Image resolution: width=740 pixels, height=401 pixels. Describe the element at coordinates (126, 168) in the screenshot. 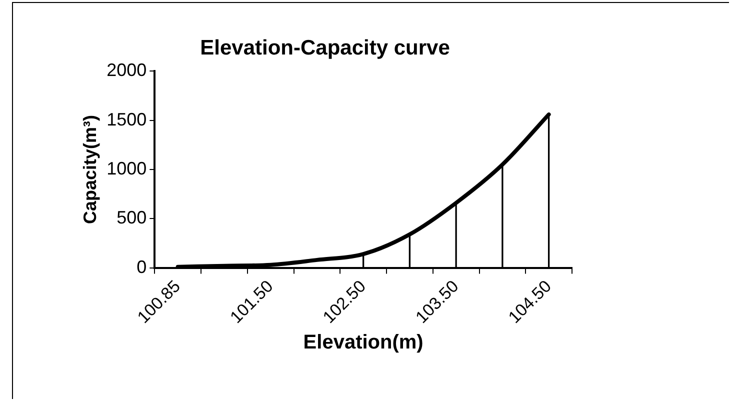

I see `y-tick-label: 1000` at that location.